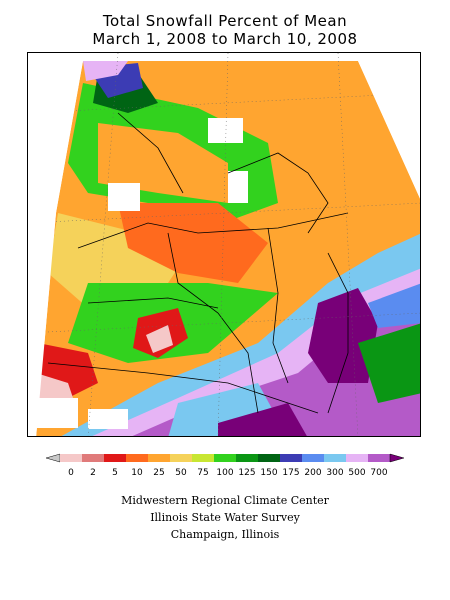  I want to click on legend-scale: 0 2 5 10 25 50 75 100 125 150 175 200 300 500 700, so click(225, 465).